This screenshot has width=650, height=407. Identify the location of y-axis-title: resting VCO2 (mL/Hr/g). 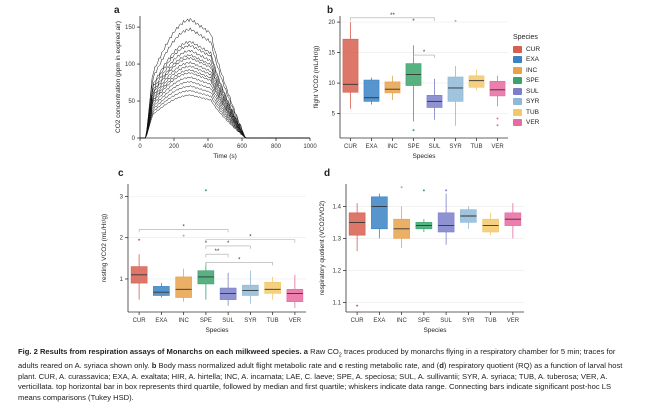
(104, 248).